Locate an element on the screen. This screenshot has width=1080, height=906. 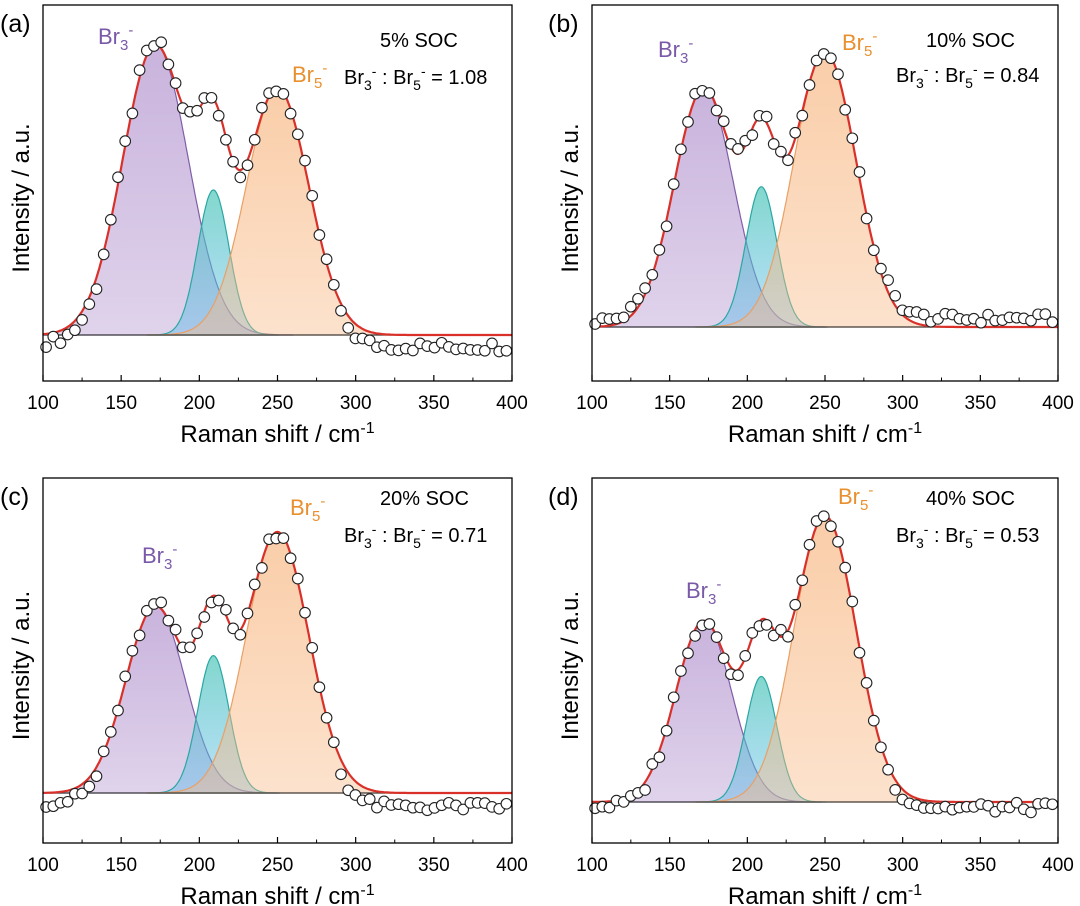
x-tick-label: 300 is located at coordinates (903, 403).